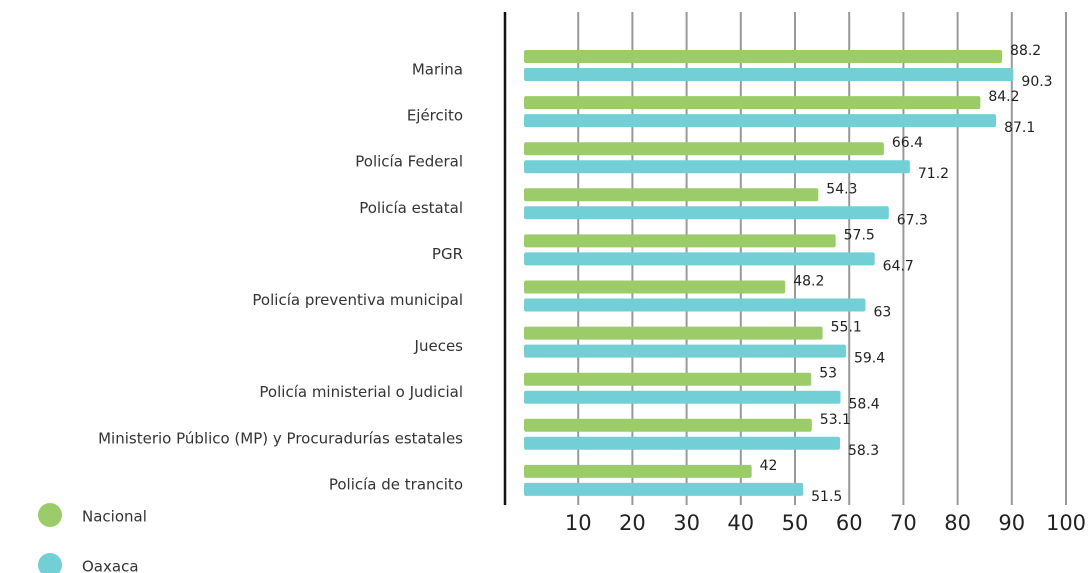 The width and height of the screenshot is (1089, 573). What do you see at coordinates (769, 466) in the screenshot?
I see `value-label: 42` at bounding box center [769, 466].